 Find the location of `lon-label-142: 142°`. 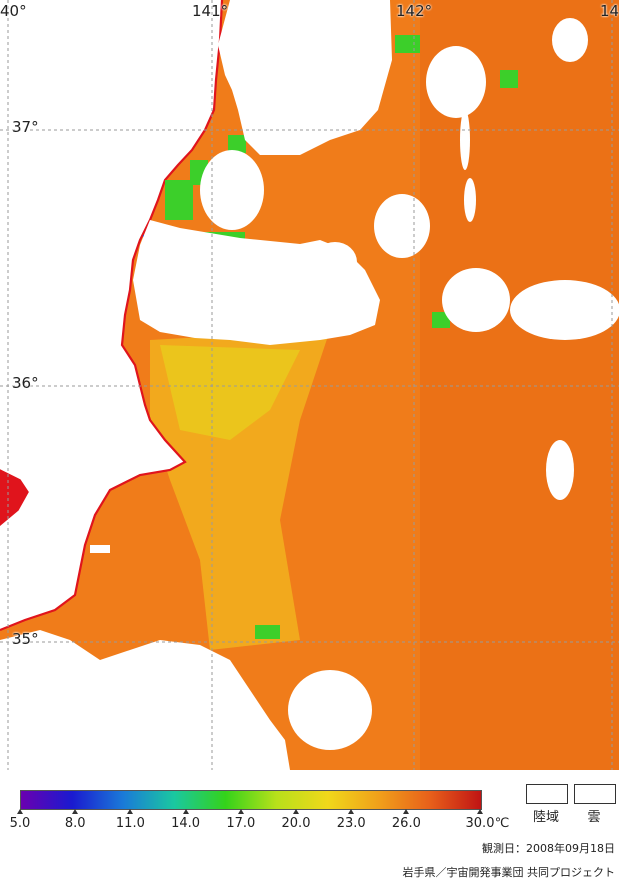

lon-label-142: 142° is located at coordinates (414, 11).